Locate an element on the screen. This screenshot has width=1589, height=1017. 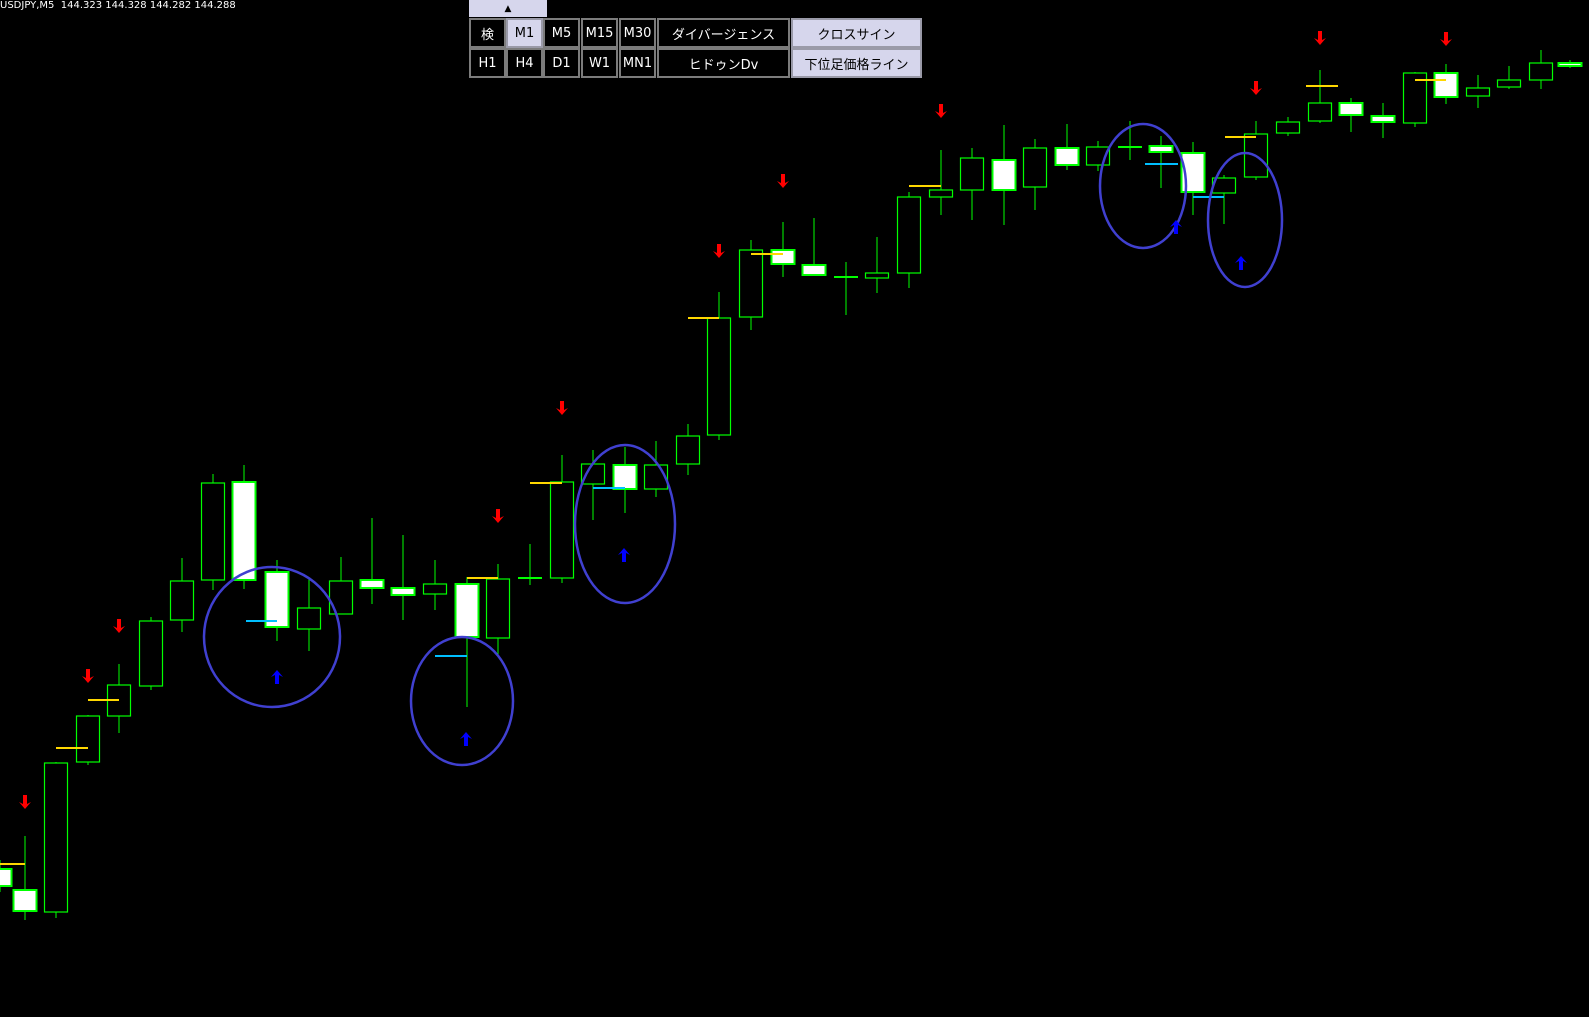
button-r2-5: ヒドゥンDv is located at coordinates (723, 63).